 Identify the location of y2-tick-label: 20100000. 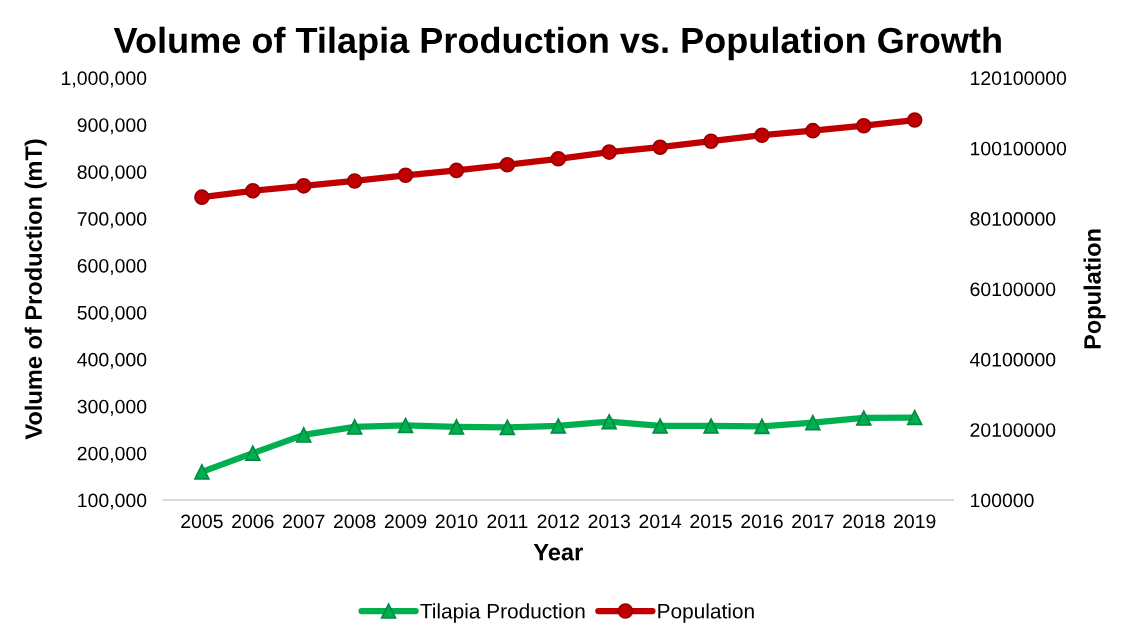
(1013, 430).